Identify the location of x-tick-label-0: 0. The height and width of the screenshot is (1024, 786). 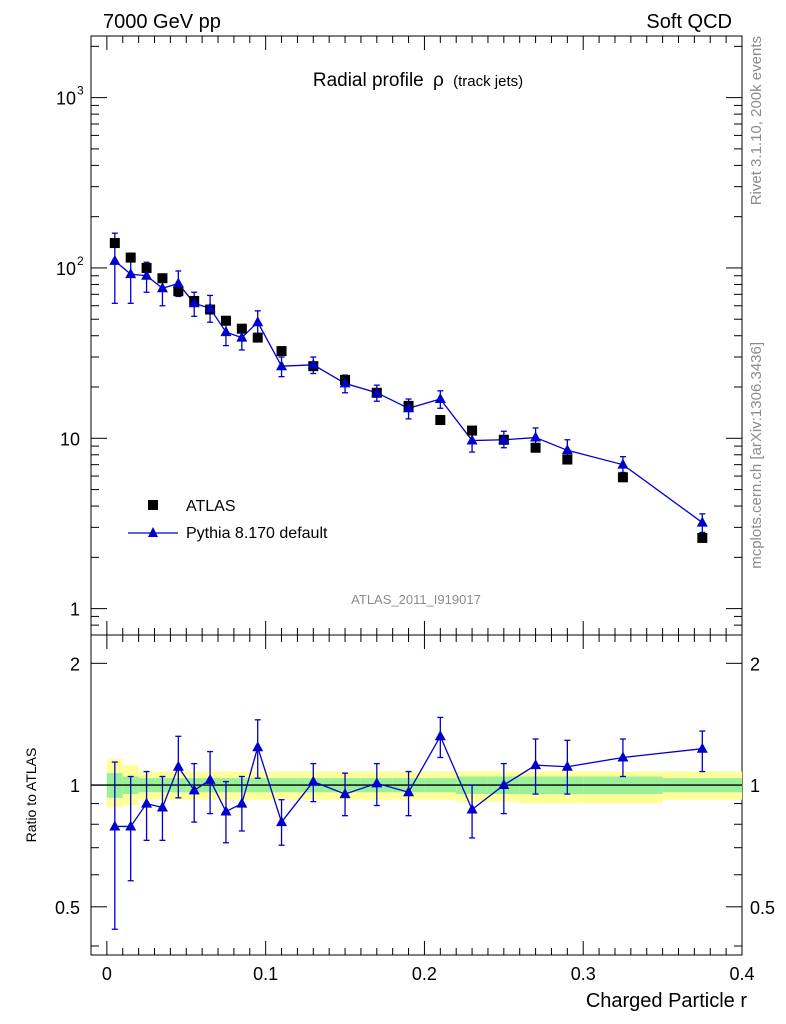
(107, 974).